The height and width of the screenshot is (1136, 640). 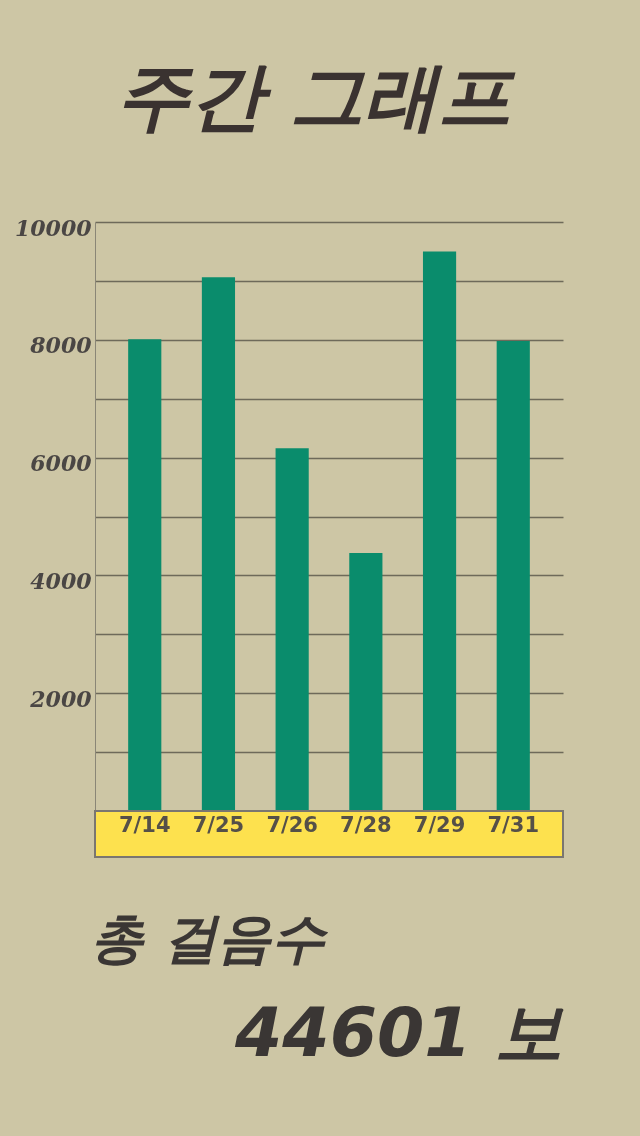 I want to click on y-tick-label: 8000, so click(x=61, y=345).